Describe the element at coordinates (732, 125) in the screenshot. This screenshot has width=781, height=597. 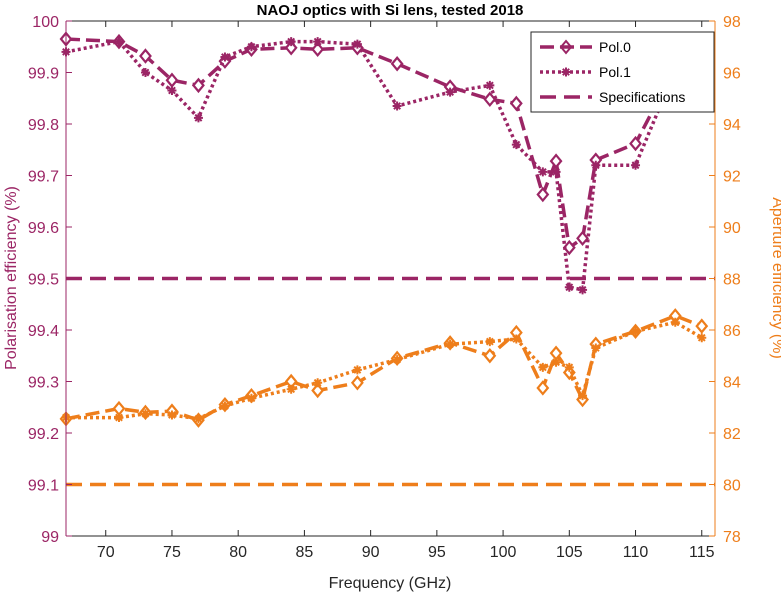
I see `y-right-tick-label: 94` at that location.